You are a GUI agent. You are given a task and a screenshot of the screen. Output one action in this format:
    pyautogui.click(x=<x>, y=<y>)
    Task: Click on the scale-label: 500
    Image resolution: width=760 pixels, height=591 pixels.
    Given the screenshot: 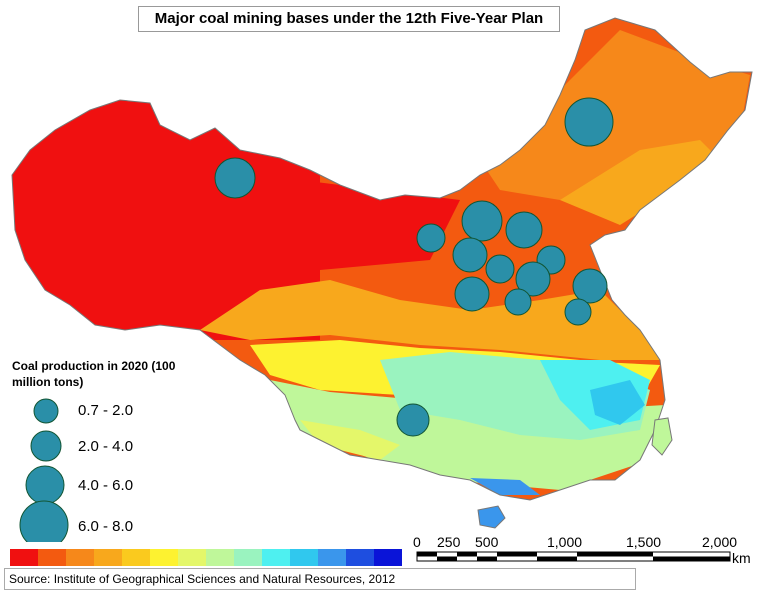 What is the action you would take?
    pyautogui.click(x=487, y=542)
    